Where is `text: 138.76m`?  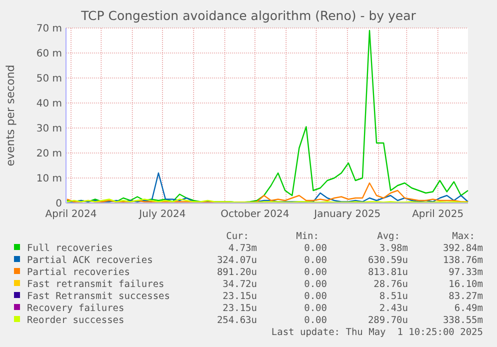
text: 138.76m is located at coordinates (463, 260).